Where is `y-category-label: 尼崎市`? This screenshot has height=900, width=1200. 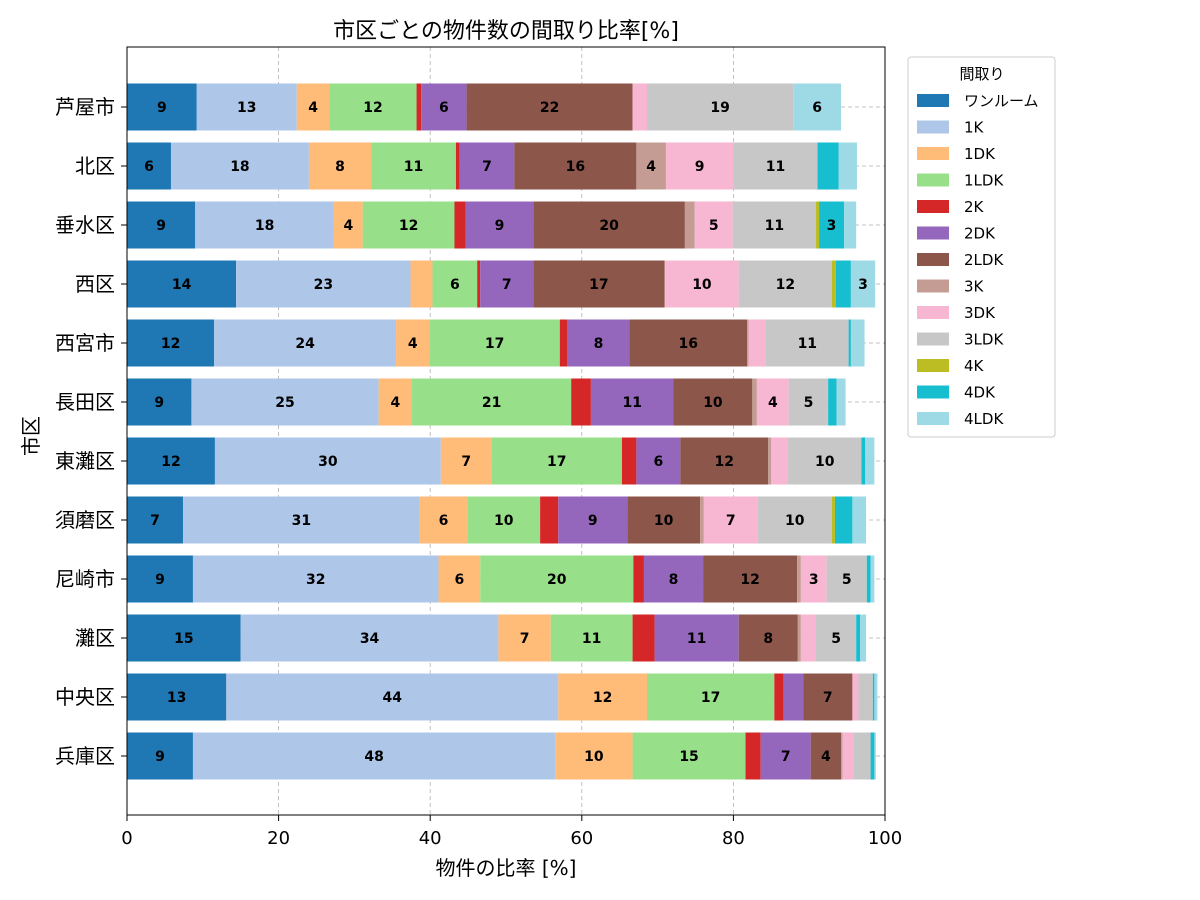
y-category-label: 尼崎市 is located at coordinates (85, 579).